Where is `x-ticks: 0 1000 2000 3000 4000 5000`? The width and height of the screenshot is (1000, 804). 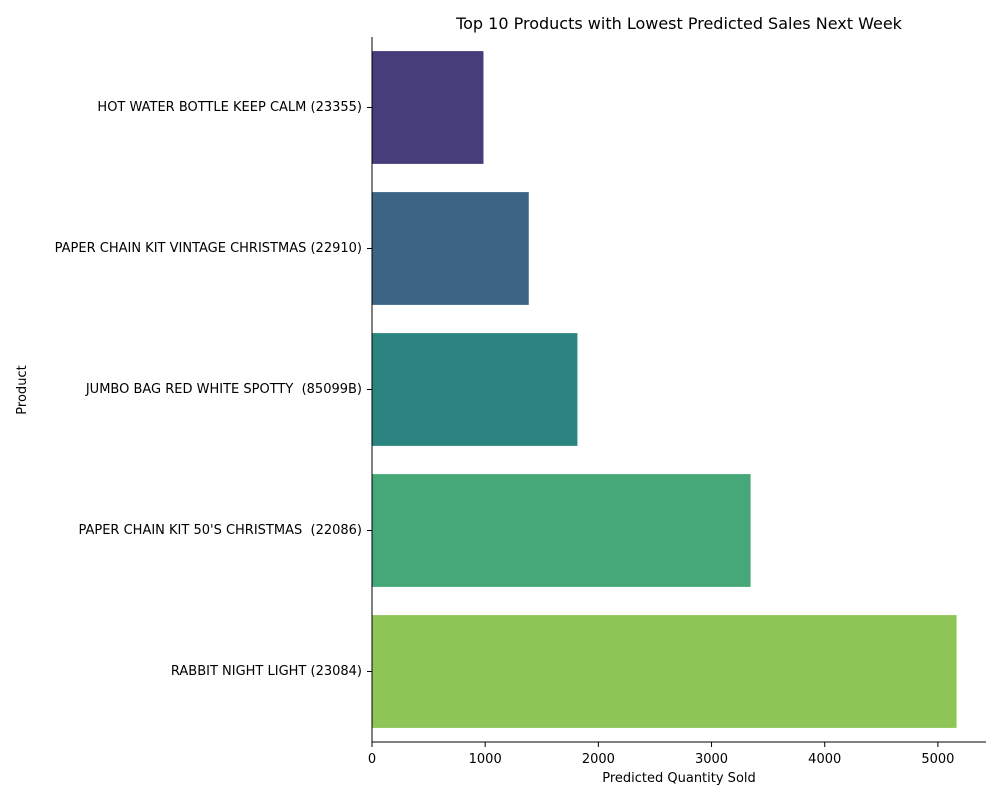 x-ticks: 0 1000 2000 3000 4000 5000 is located at coordinates (661, 754).